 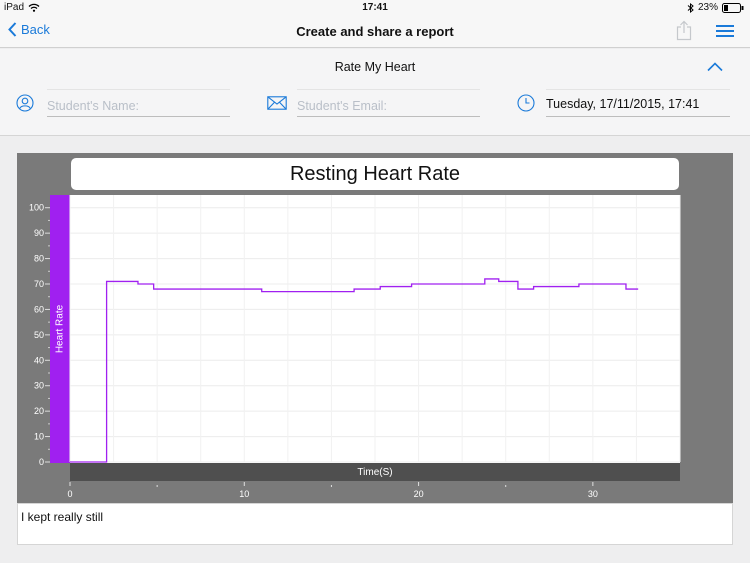 What do you see at coordinates (138, 103) in the screenshot?
I see `student-name-field` at bounding box center [138, 103].